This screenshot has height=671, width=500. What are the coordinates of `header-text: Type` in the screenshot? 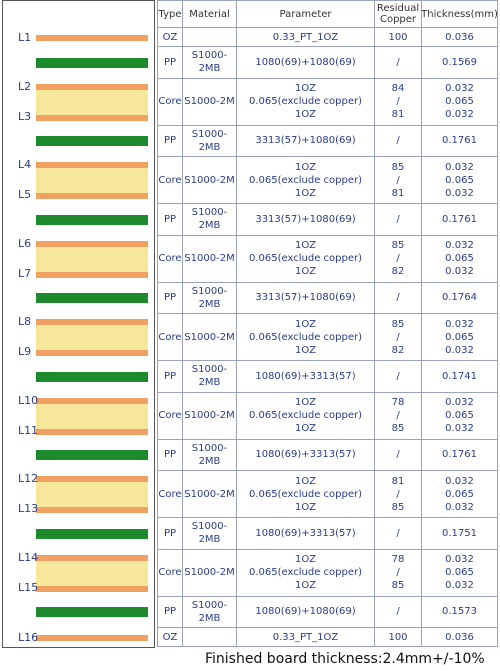 It's located at (170, 14).